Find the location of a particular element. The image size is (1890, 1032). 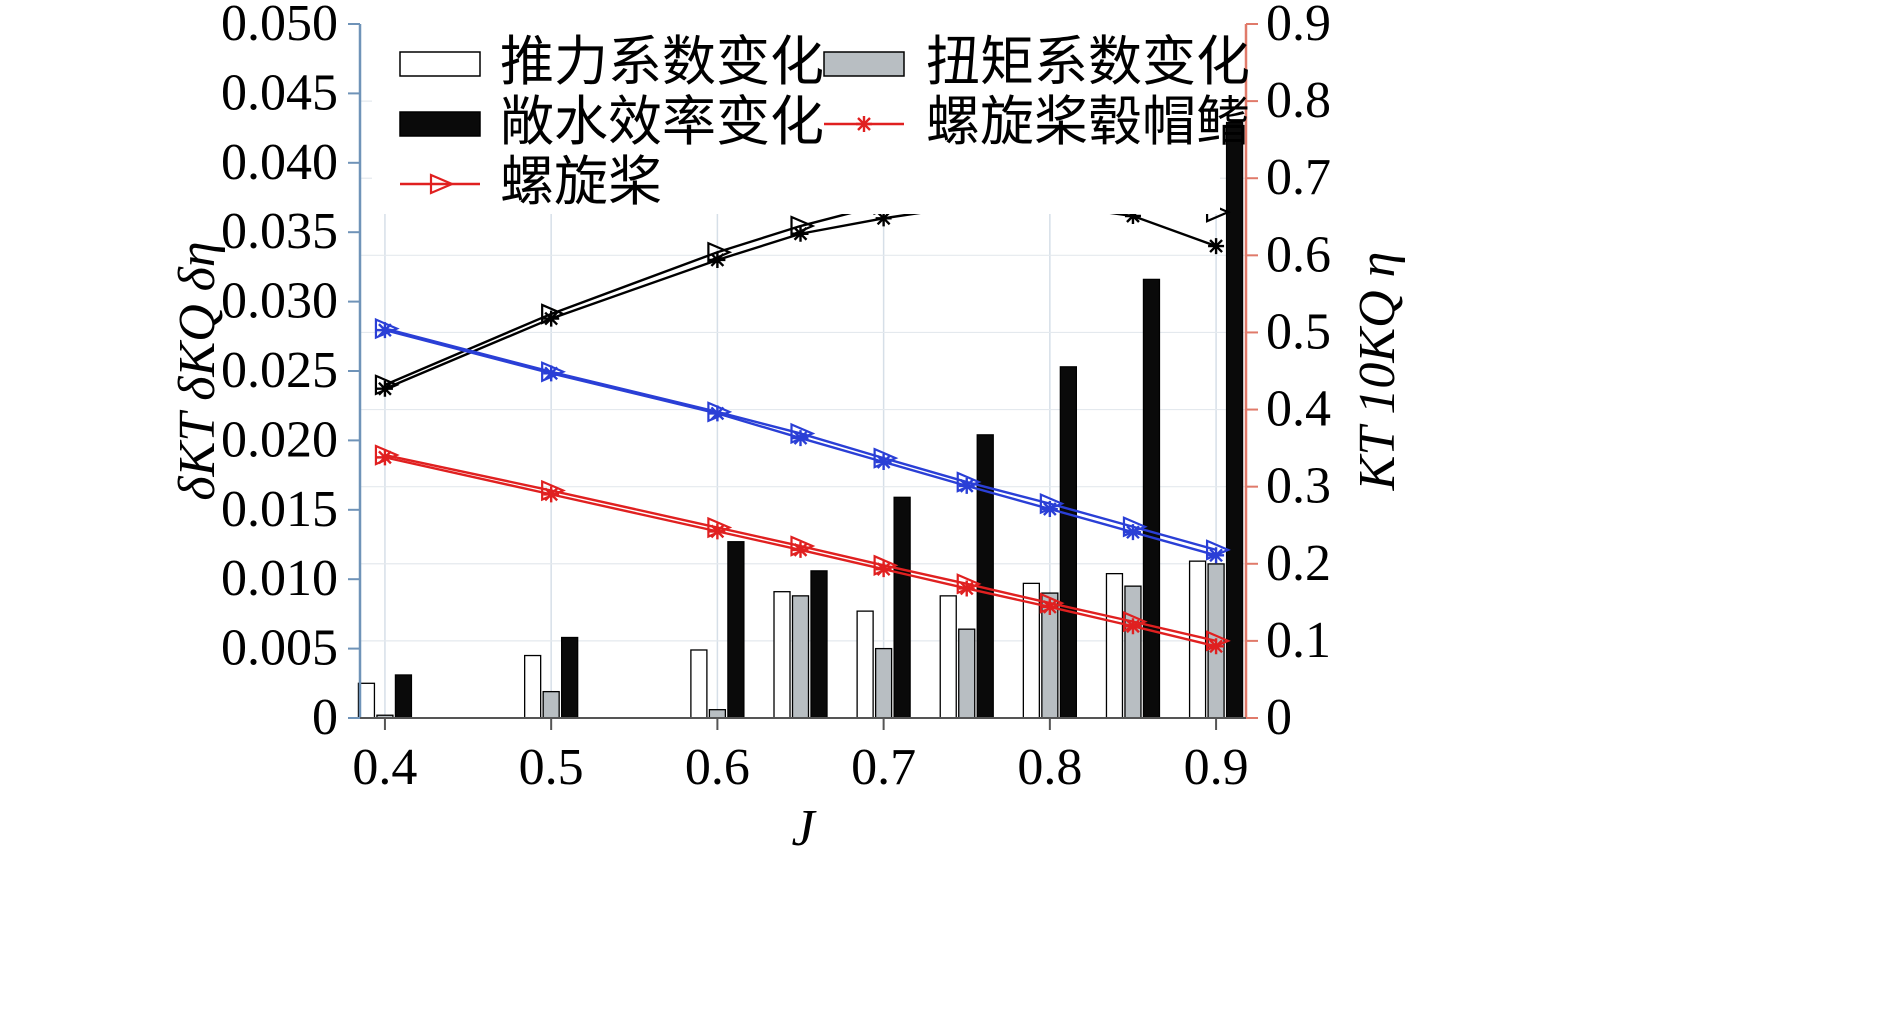

x-tick-label: 0.9 is located at coordinates (1216, 767).